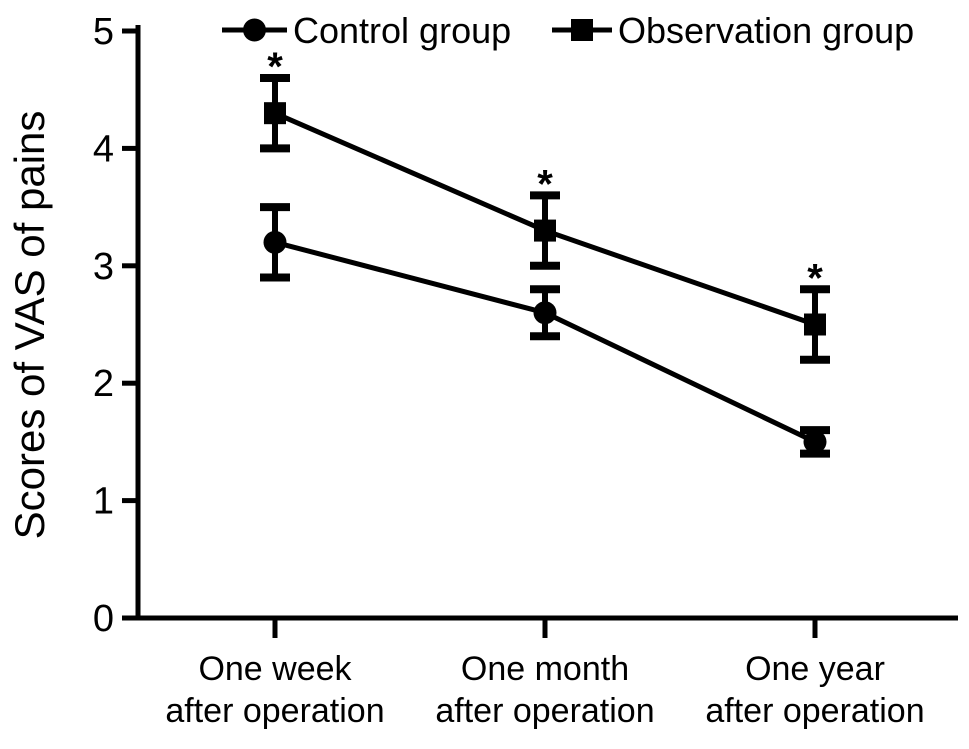 The image size is (969, 749). I want to click on legend-label-observation-group: Observation group, so click(766, 30).